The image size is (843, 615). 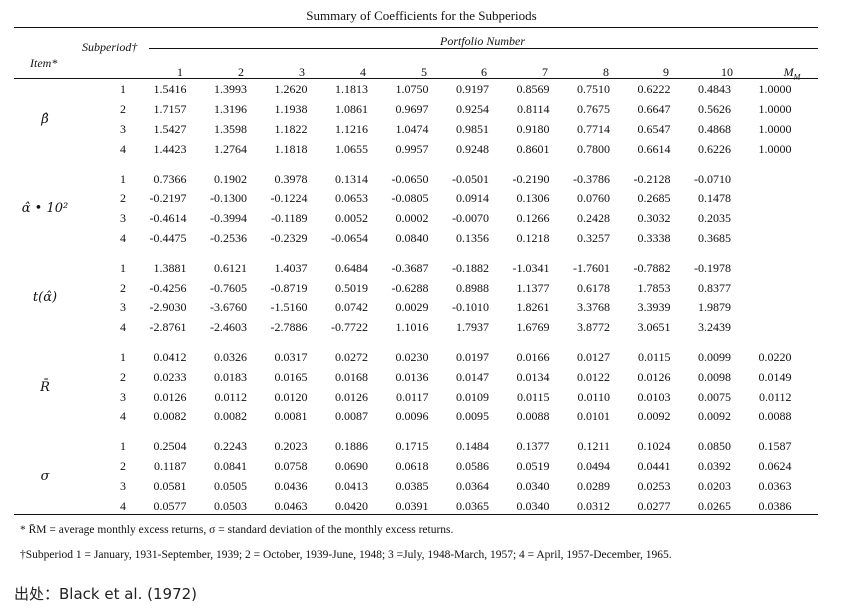 I want to click on value-cell: 0.0586, so click(x=472, y=465).